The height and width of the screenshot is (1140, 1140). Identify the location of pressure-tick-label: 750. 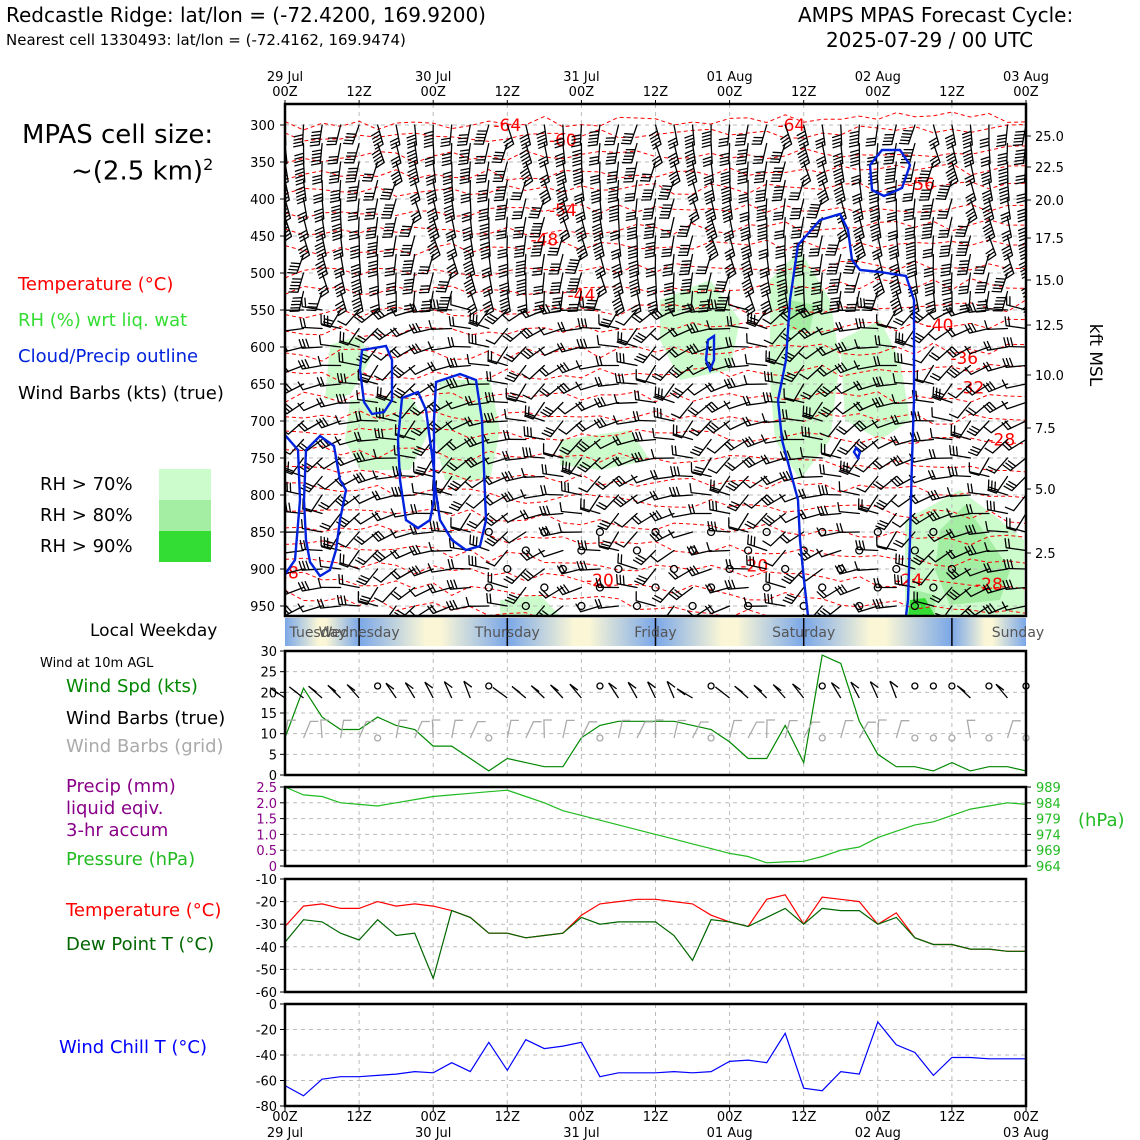
(262, 459).